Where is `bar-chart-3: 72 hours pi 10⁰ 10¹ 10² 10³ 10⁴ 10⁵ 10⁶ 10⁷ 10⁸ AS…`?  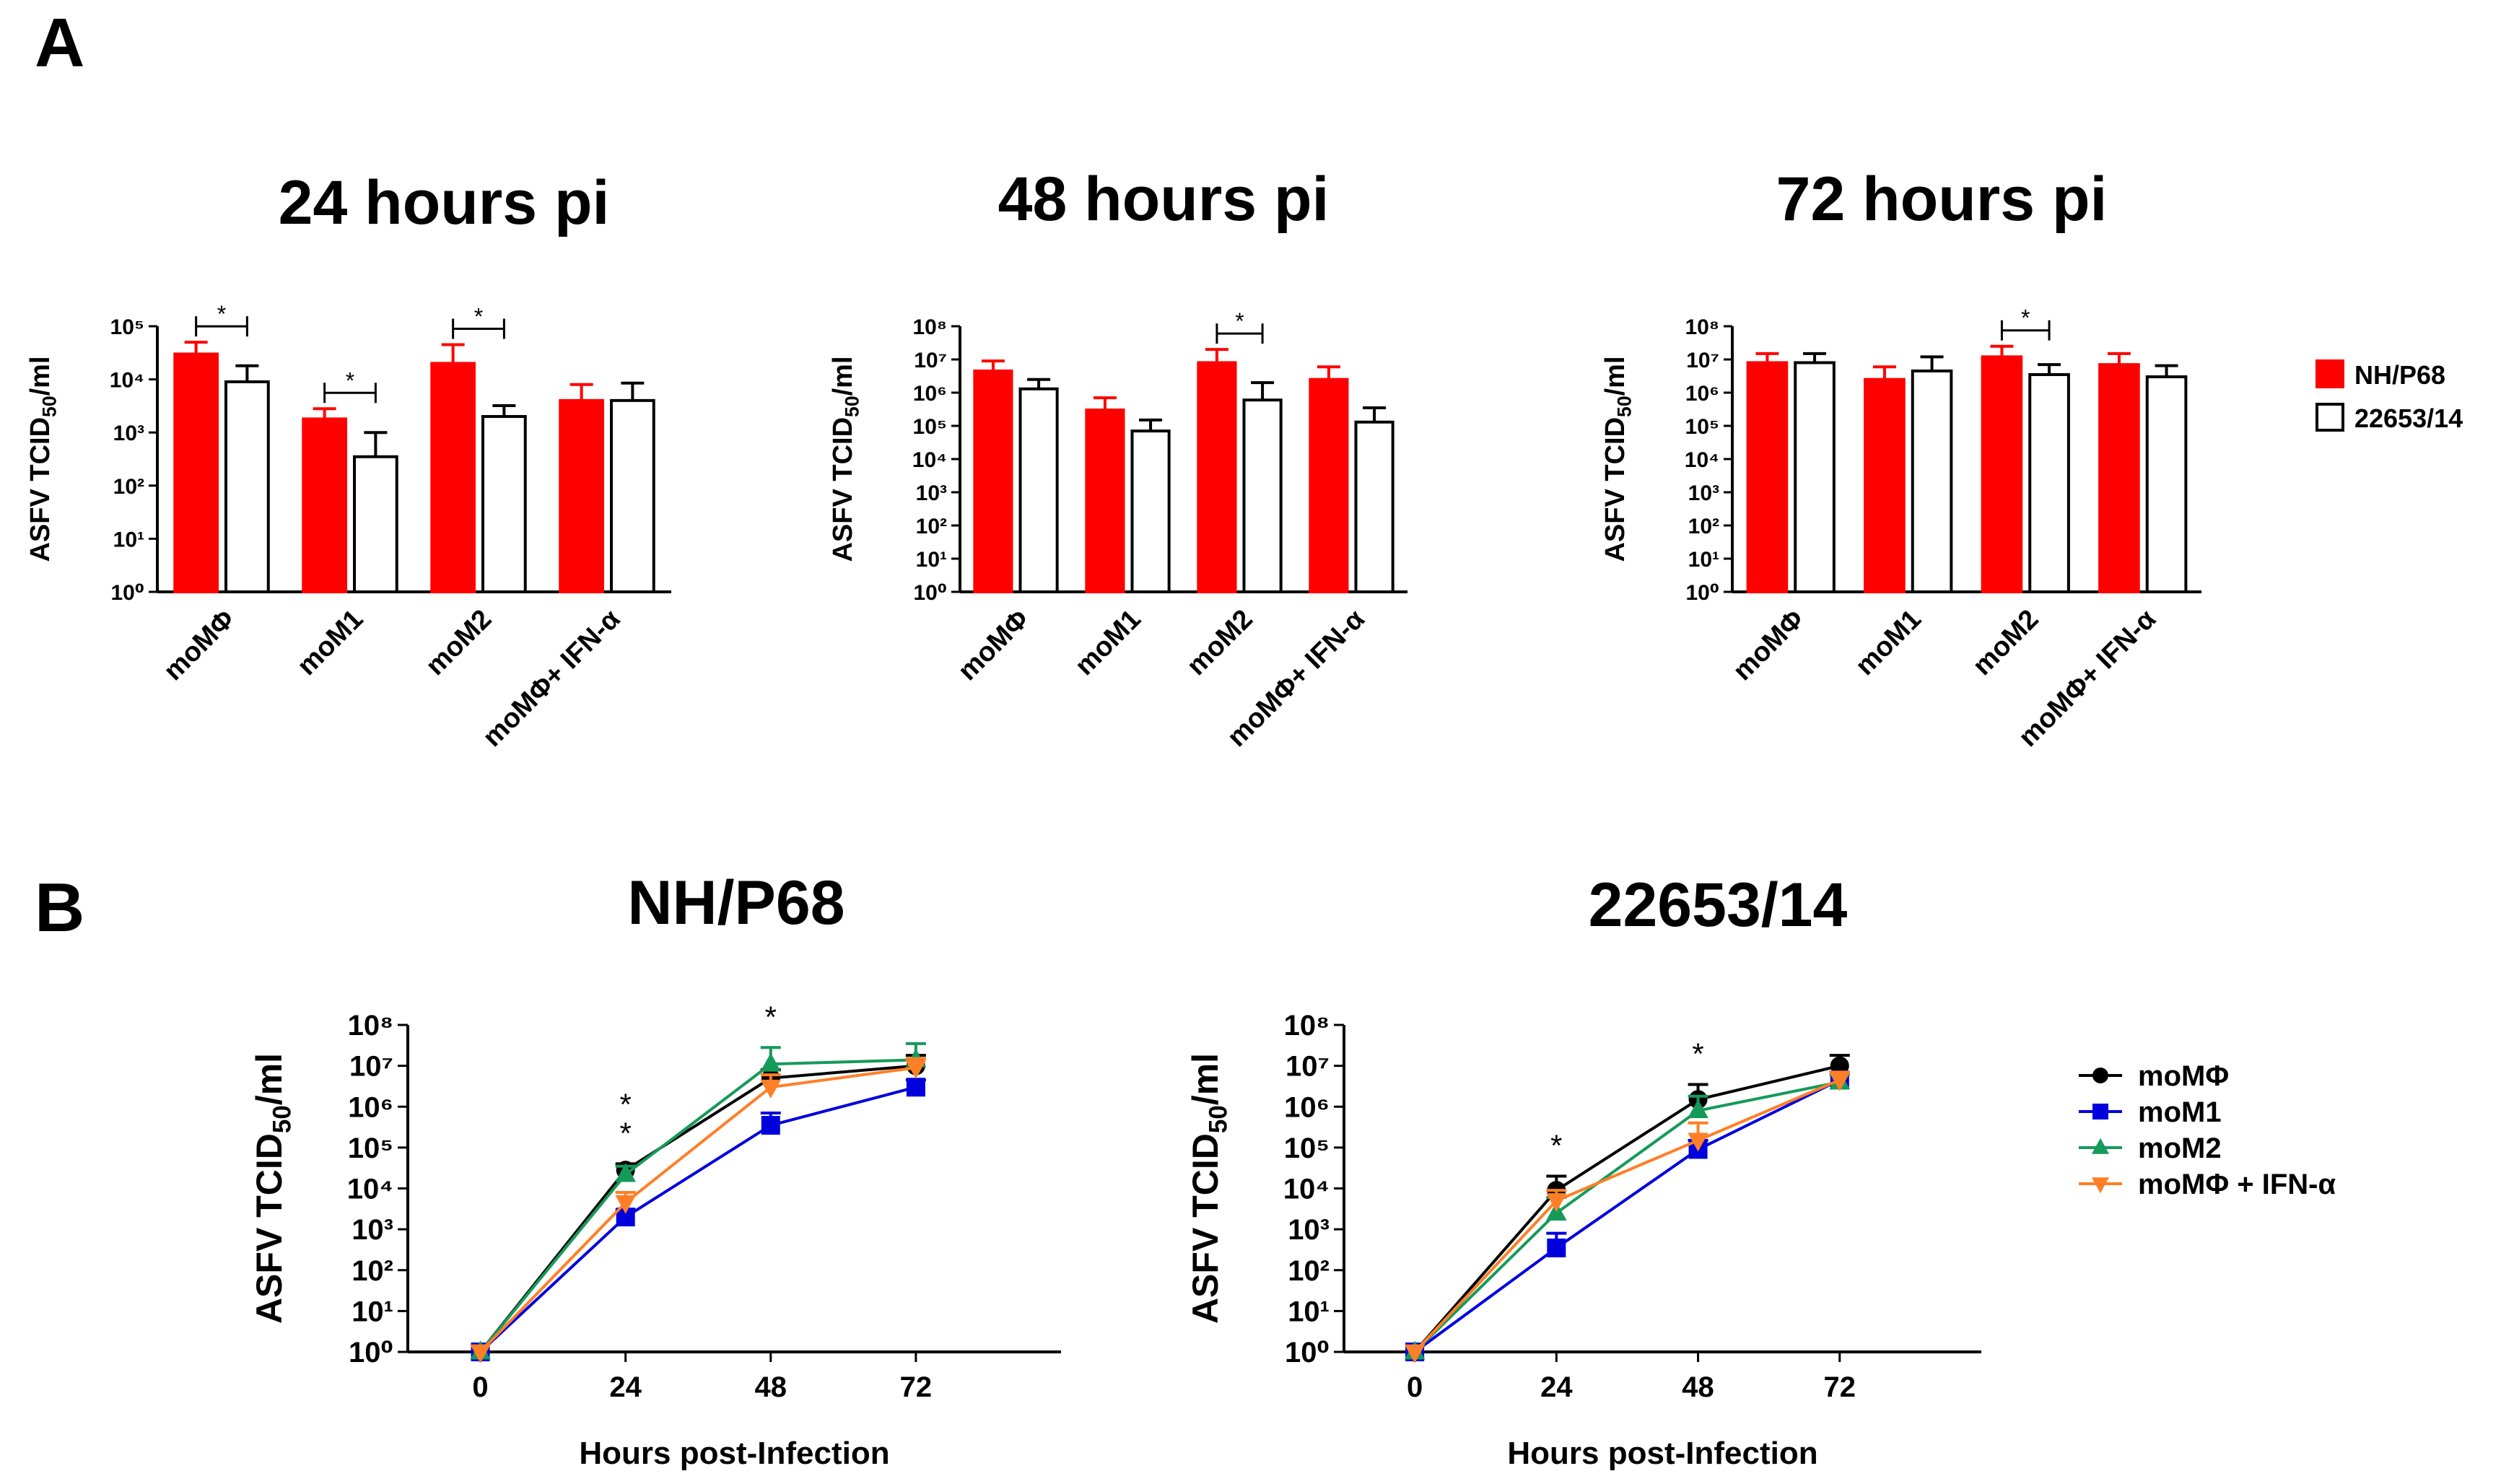
bar-chart-3: 72 hours pi 10⁰ 10¹ 10² 10³ 10⁴ 10⁵ 10⁶ 10⁷ 10⁸ AS… is located at coordinates (1900, 459).